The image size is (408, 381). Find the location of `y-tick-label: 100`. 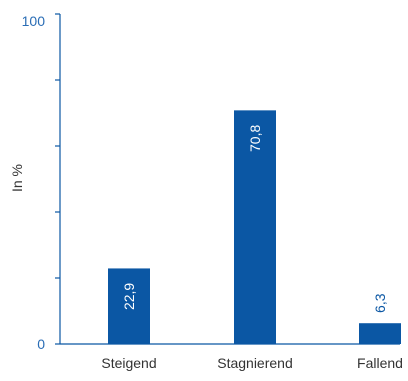

y-tick-label: 100 is located at coordinates (34, 21).